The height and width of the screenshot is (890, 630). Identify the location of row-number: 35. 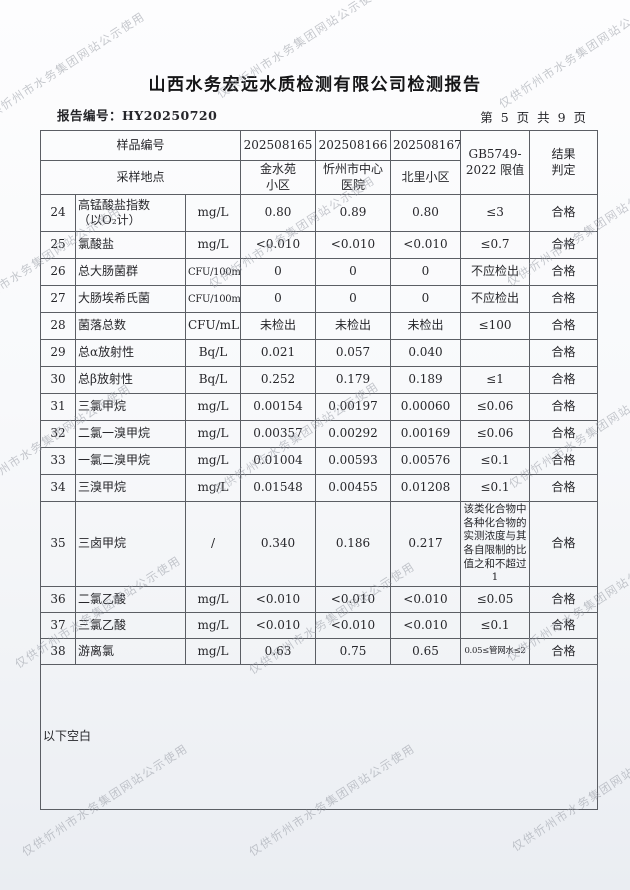
(58, 544).